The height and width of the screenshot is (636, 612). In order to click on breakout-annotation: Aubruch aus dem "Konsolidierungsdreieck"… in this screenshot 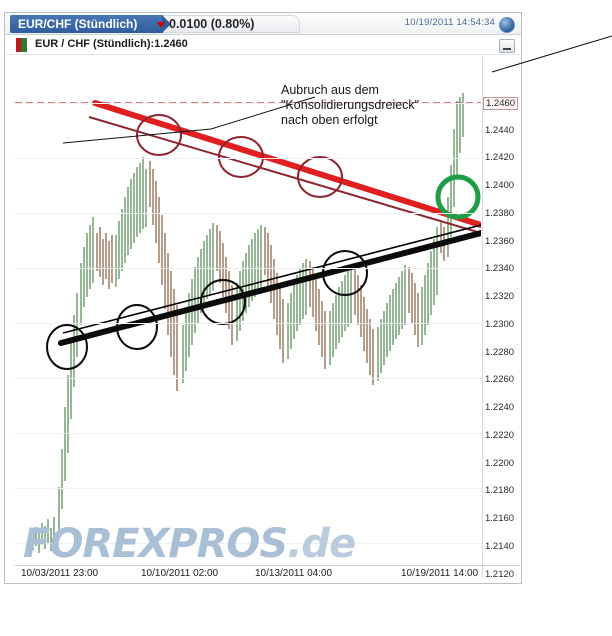, I will do `click(350, 105)`.